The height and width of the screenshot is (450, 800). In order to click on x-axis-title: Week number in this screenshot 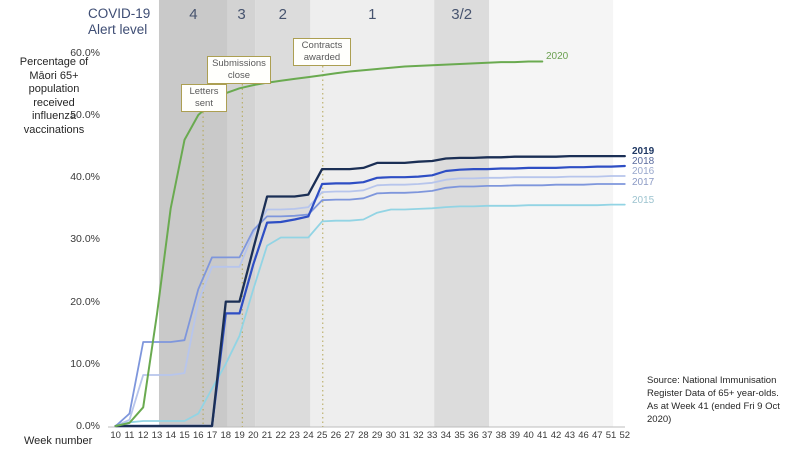, I will do `click(58, 441)`.